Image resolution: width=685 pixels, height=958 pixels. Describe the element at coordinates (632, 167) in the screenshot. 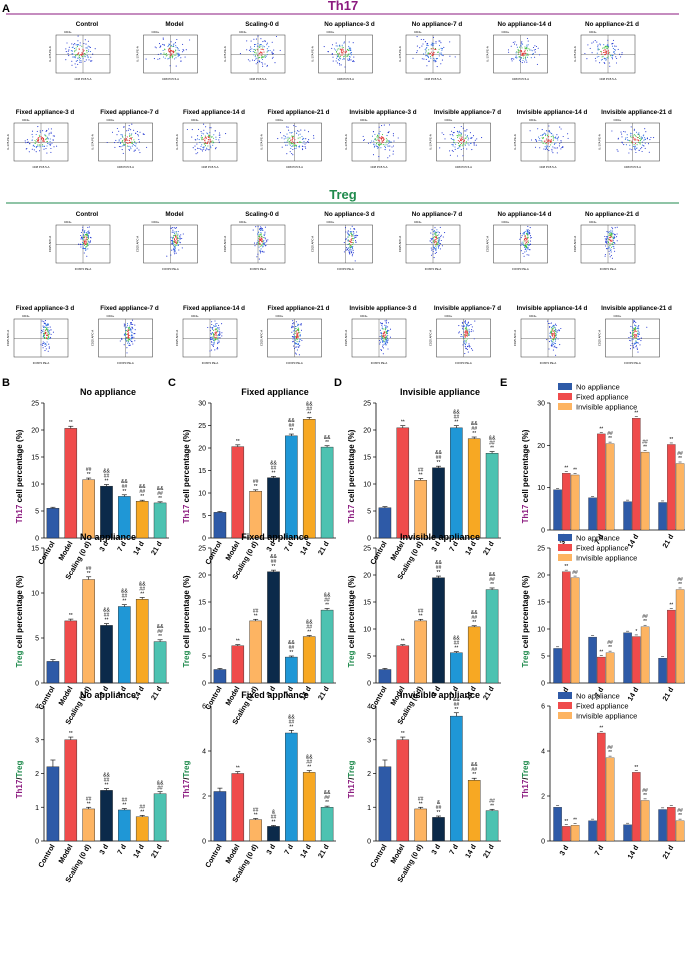

I see `flow-x-label: CD8 PC5.5-A` at that location.